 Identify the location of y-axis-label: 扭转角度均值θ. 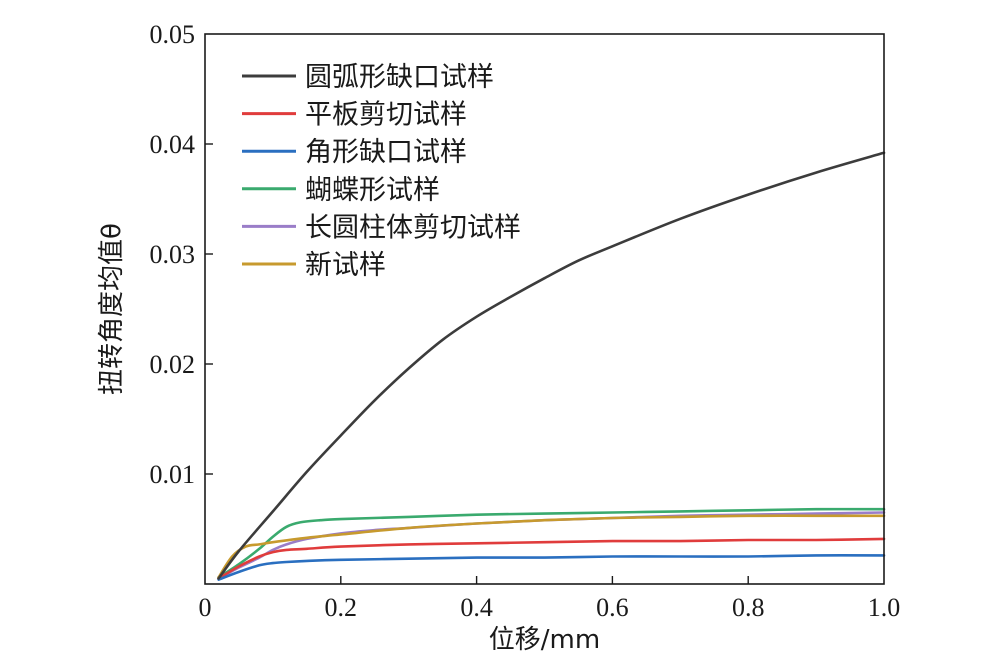
(112, 309).